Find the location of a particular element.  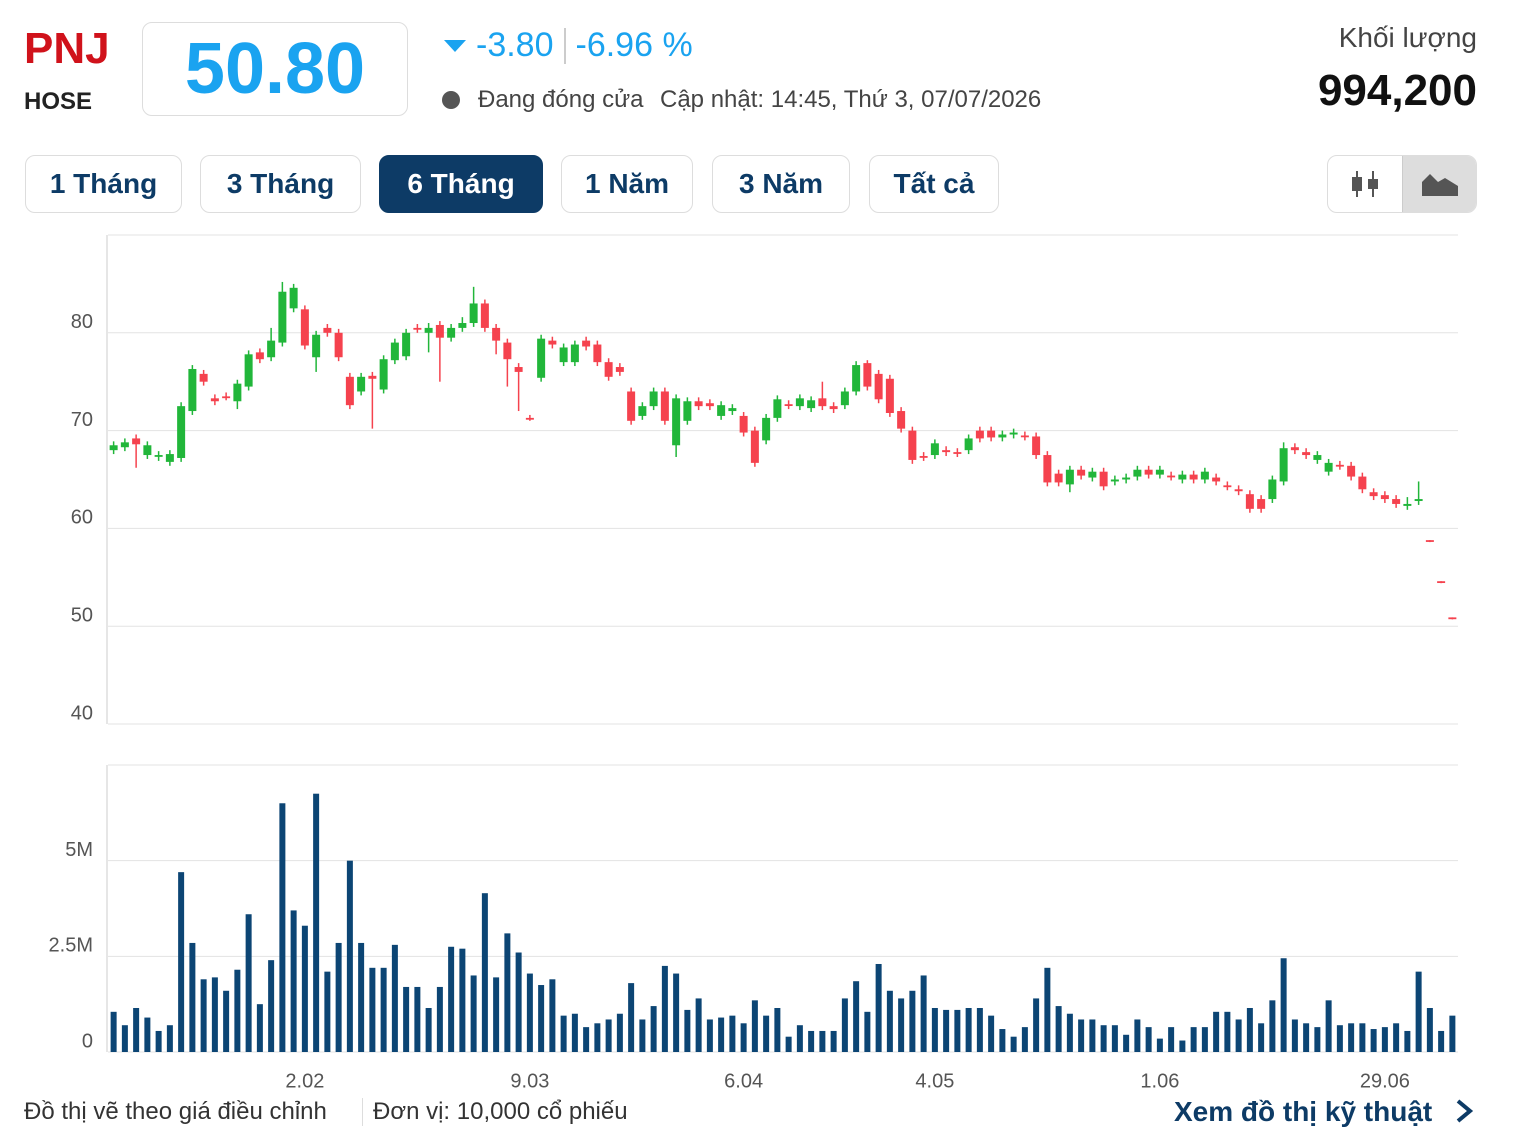

y-tick-label: 2.5M is located at coordinates (71, 946).